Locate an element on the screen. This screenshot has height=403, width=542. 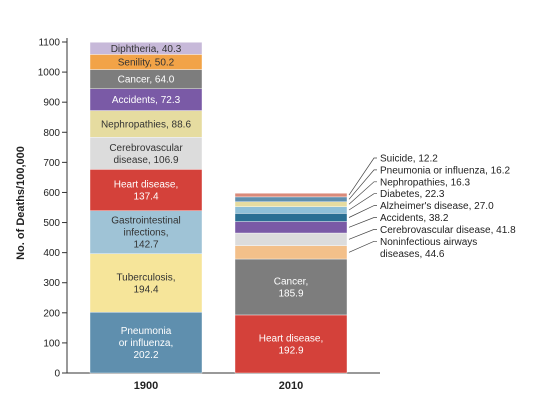
callout-line-noninfectious-airways-diseases is located at coordinates (362, 246).